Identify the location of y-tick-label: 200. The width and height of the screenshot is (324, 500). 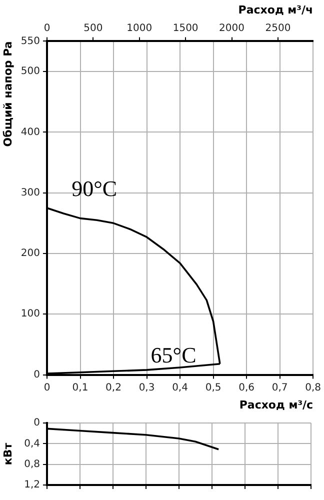
(30, 254).